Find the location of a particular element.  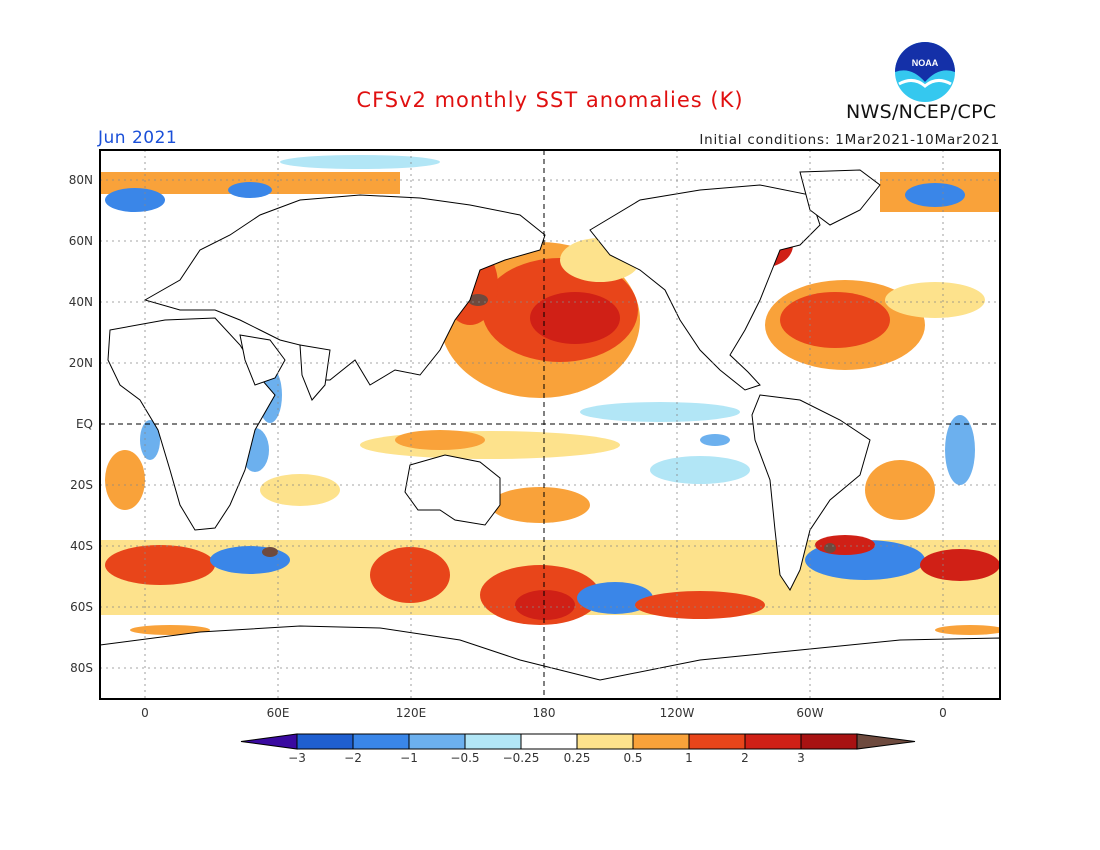

lat-label: 40N is located at coordinates (81, 302).